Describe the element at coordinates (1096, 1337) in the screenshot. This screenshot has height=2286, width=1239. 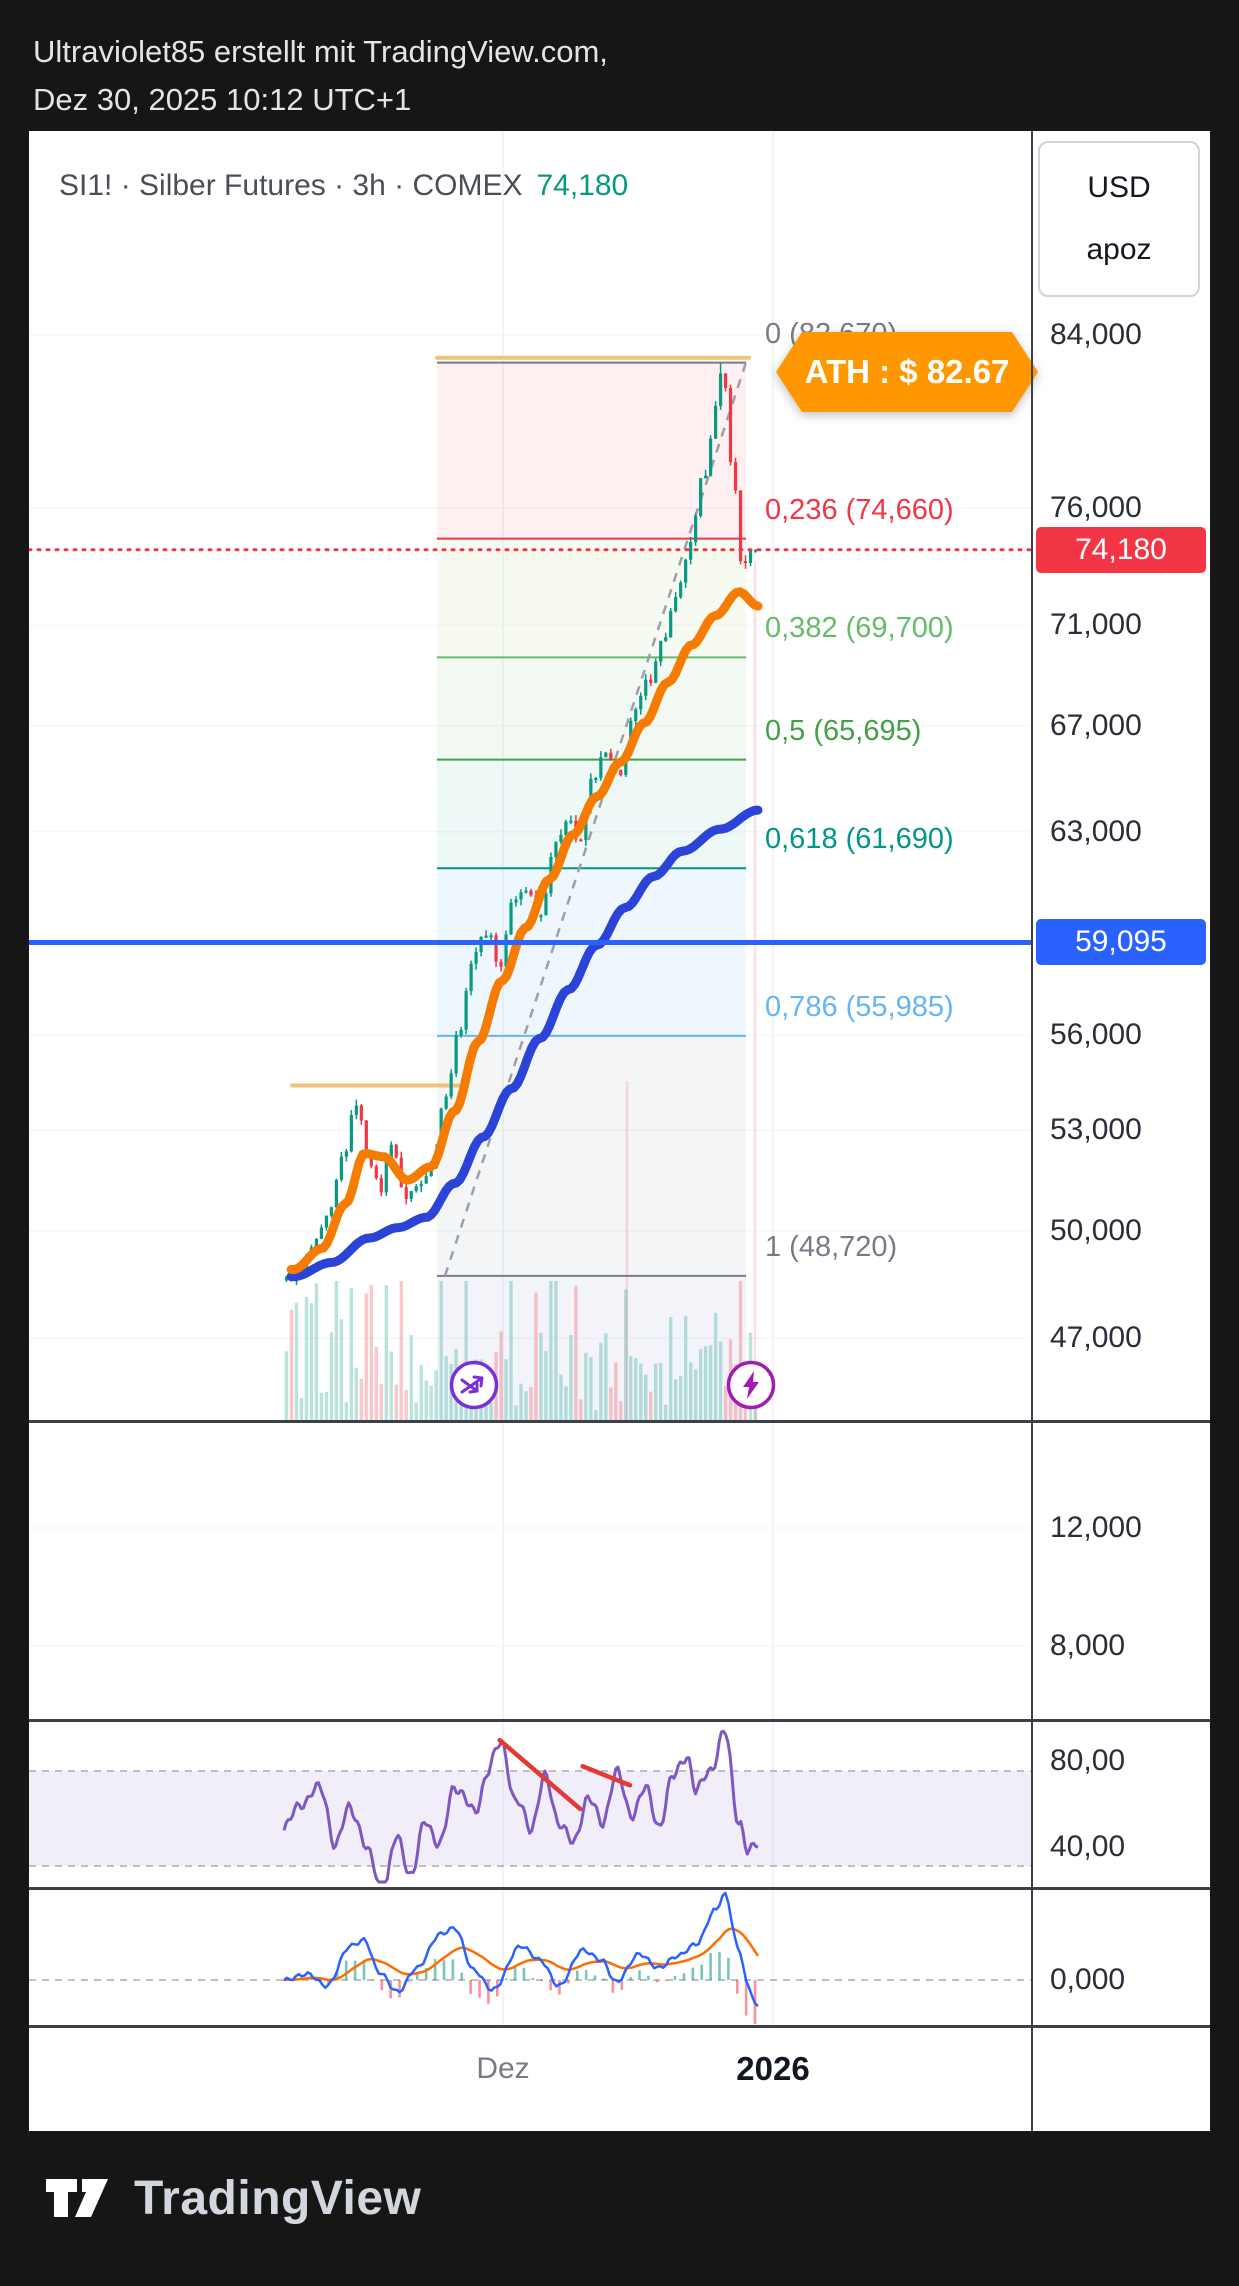
I see `price-tick: 47,000` at that location.